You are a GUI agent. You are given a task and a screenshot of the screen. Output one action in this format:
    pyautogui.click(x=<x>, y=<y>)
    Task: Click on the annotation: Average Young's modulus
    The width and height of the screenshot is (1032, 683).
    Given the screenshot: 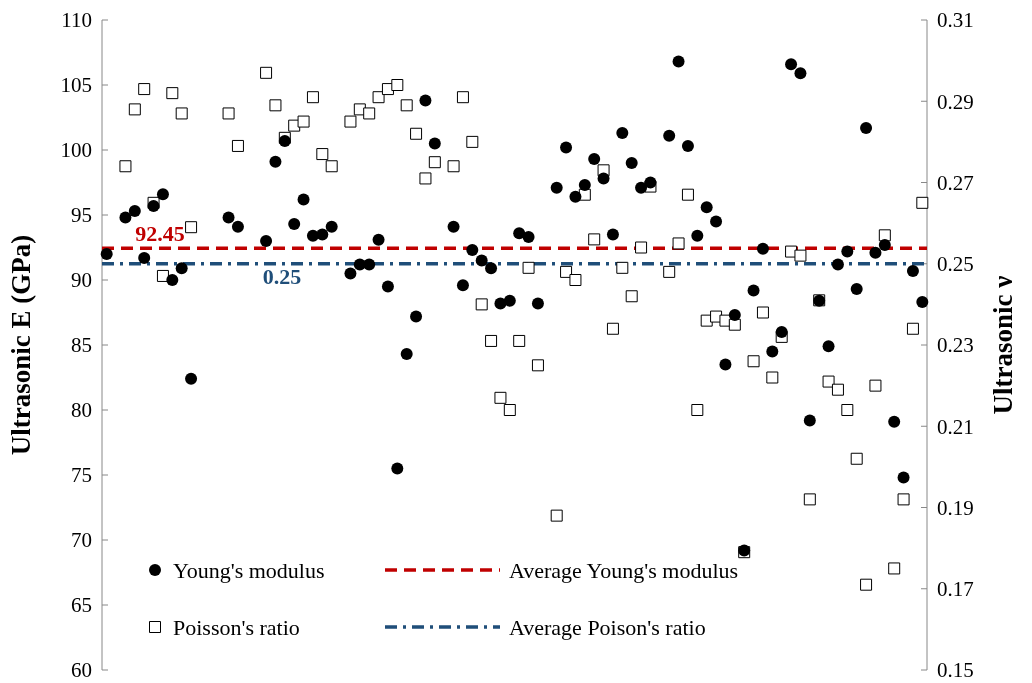 What is the action you would take?
    pyautogui.click(x=624, y=570)
    